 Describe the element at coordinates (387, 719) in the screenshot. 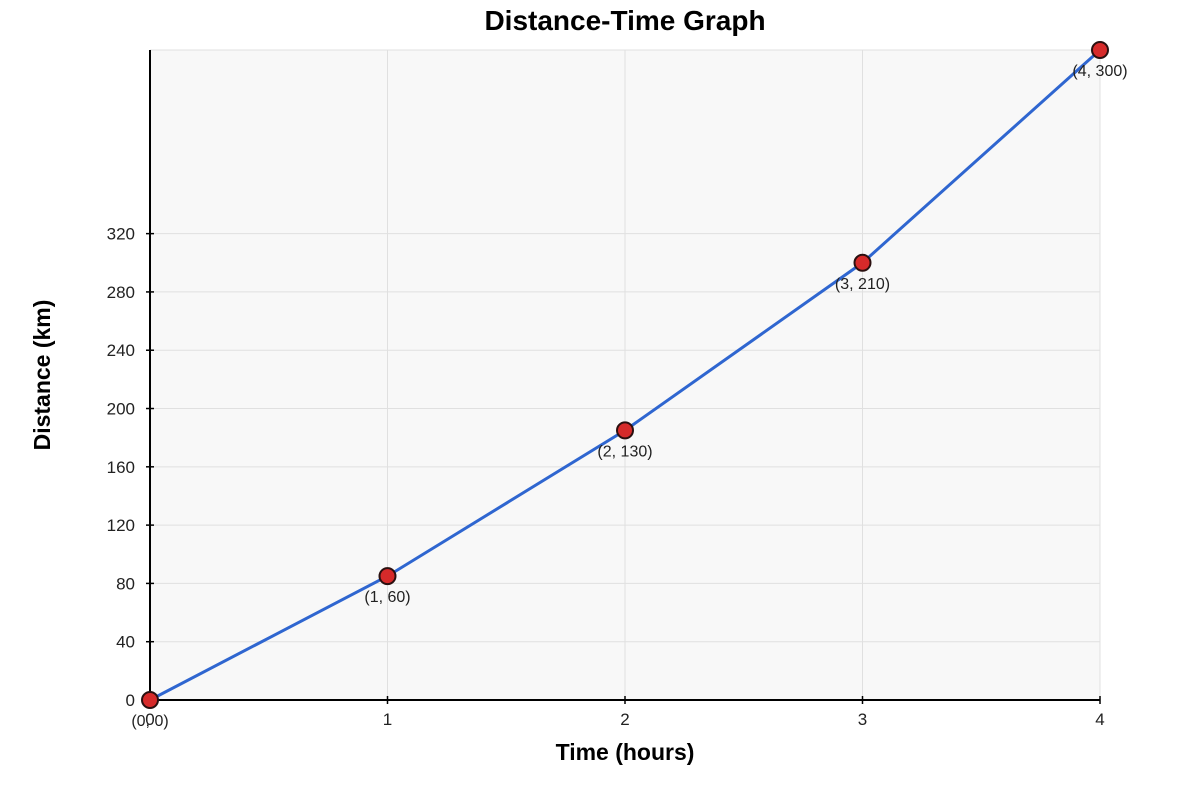

I see `x-tick-label: 1` at that location.